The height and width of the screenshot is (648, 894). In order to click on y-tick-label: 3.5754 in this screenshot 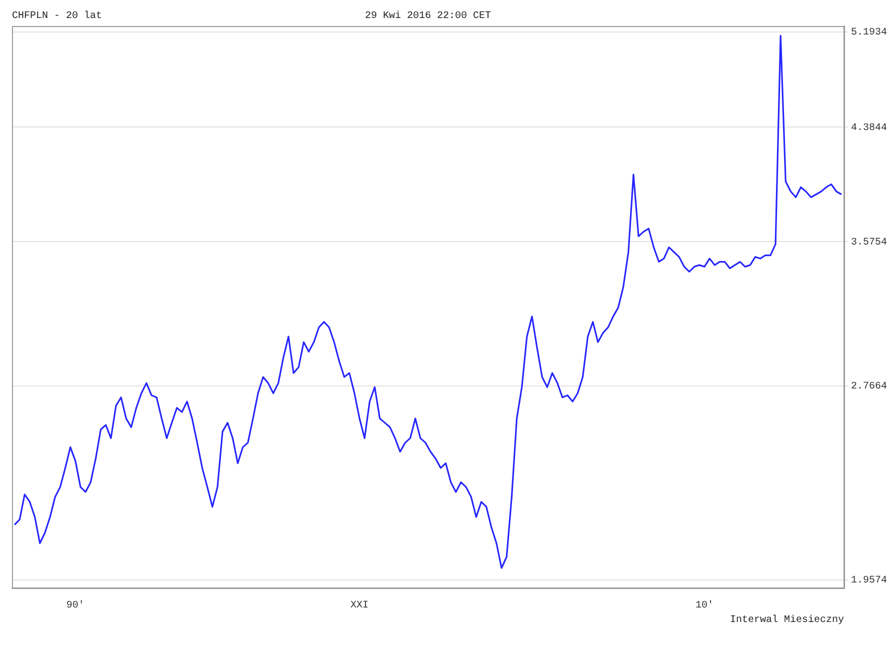, I will do `click(869, 242)`.